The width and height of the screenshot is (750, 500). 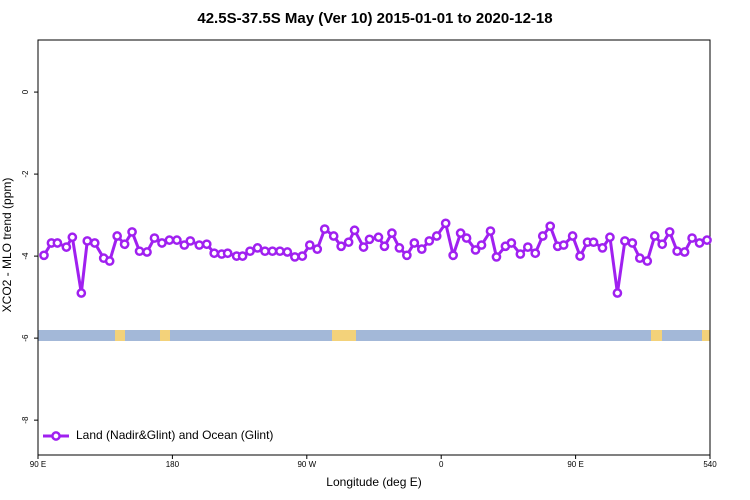 What do you see at coordinates (25, 256) in the screenshot?
I see `y-tick-label: -4` at bounding box center [25, 256].